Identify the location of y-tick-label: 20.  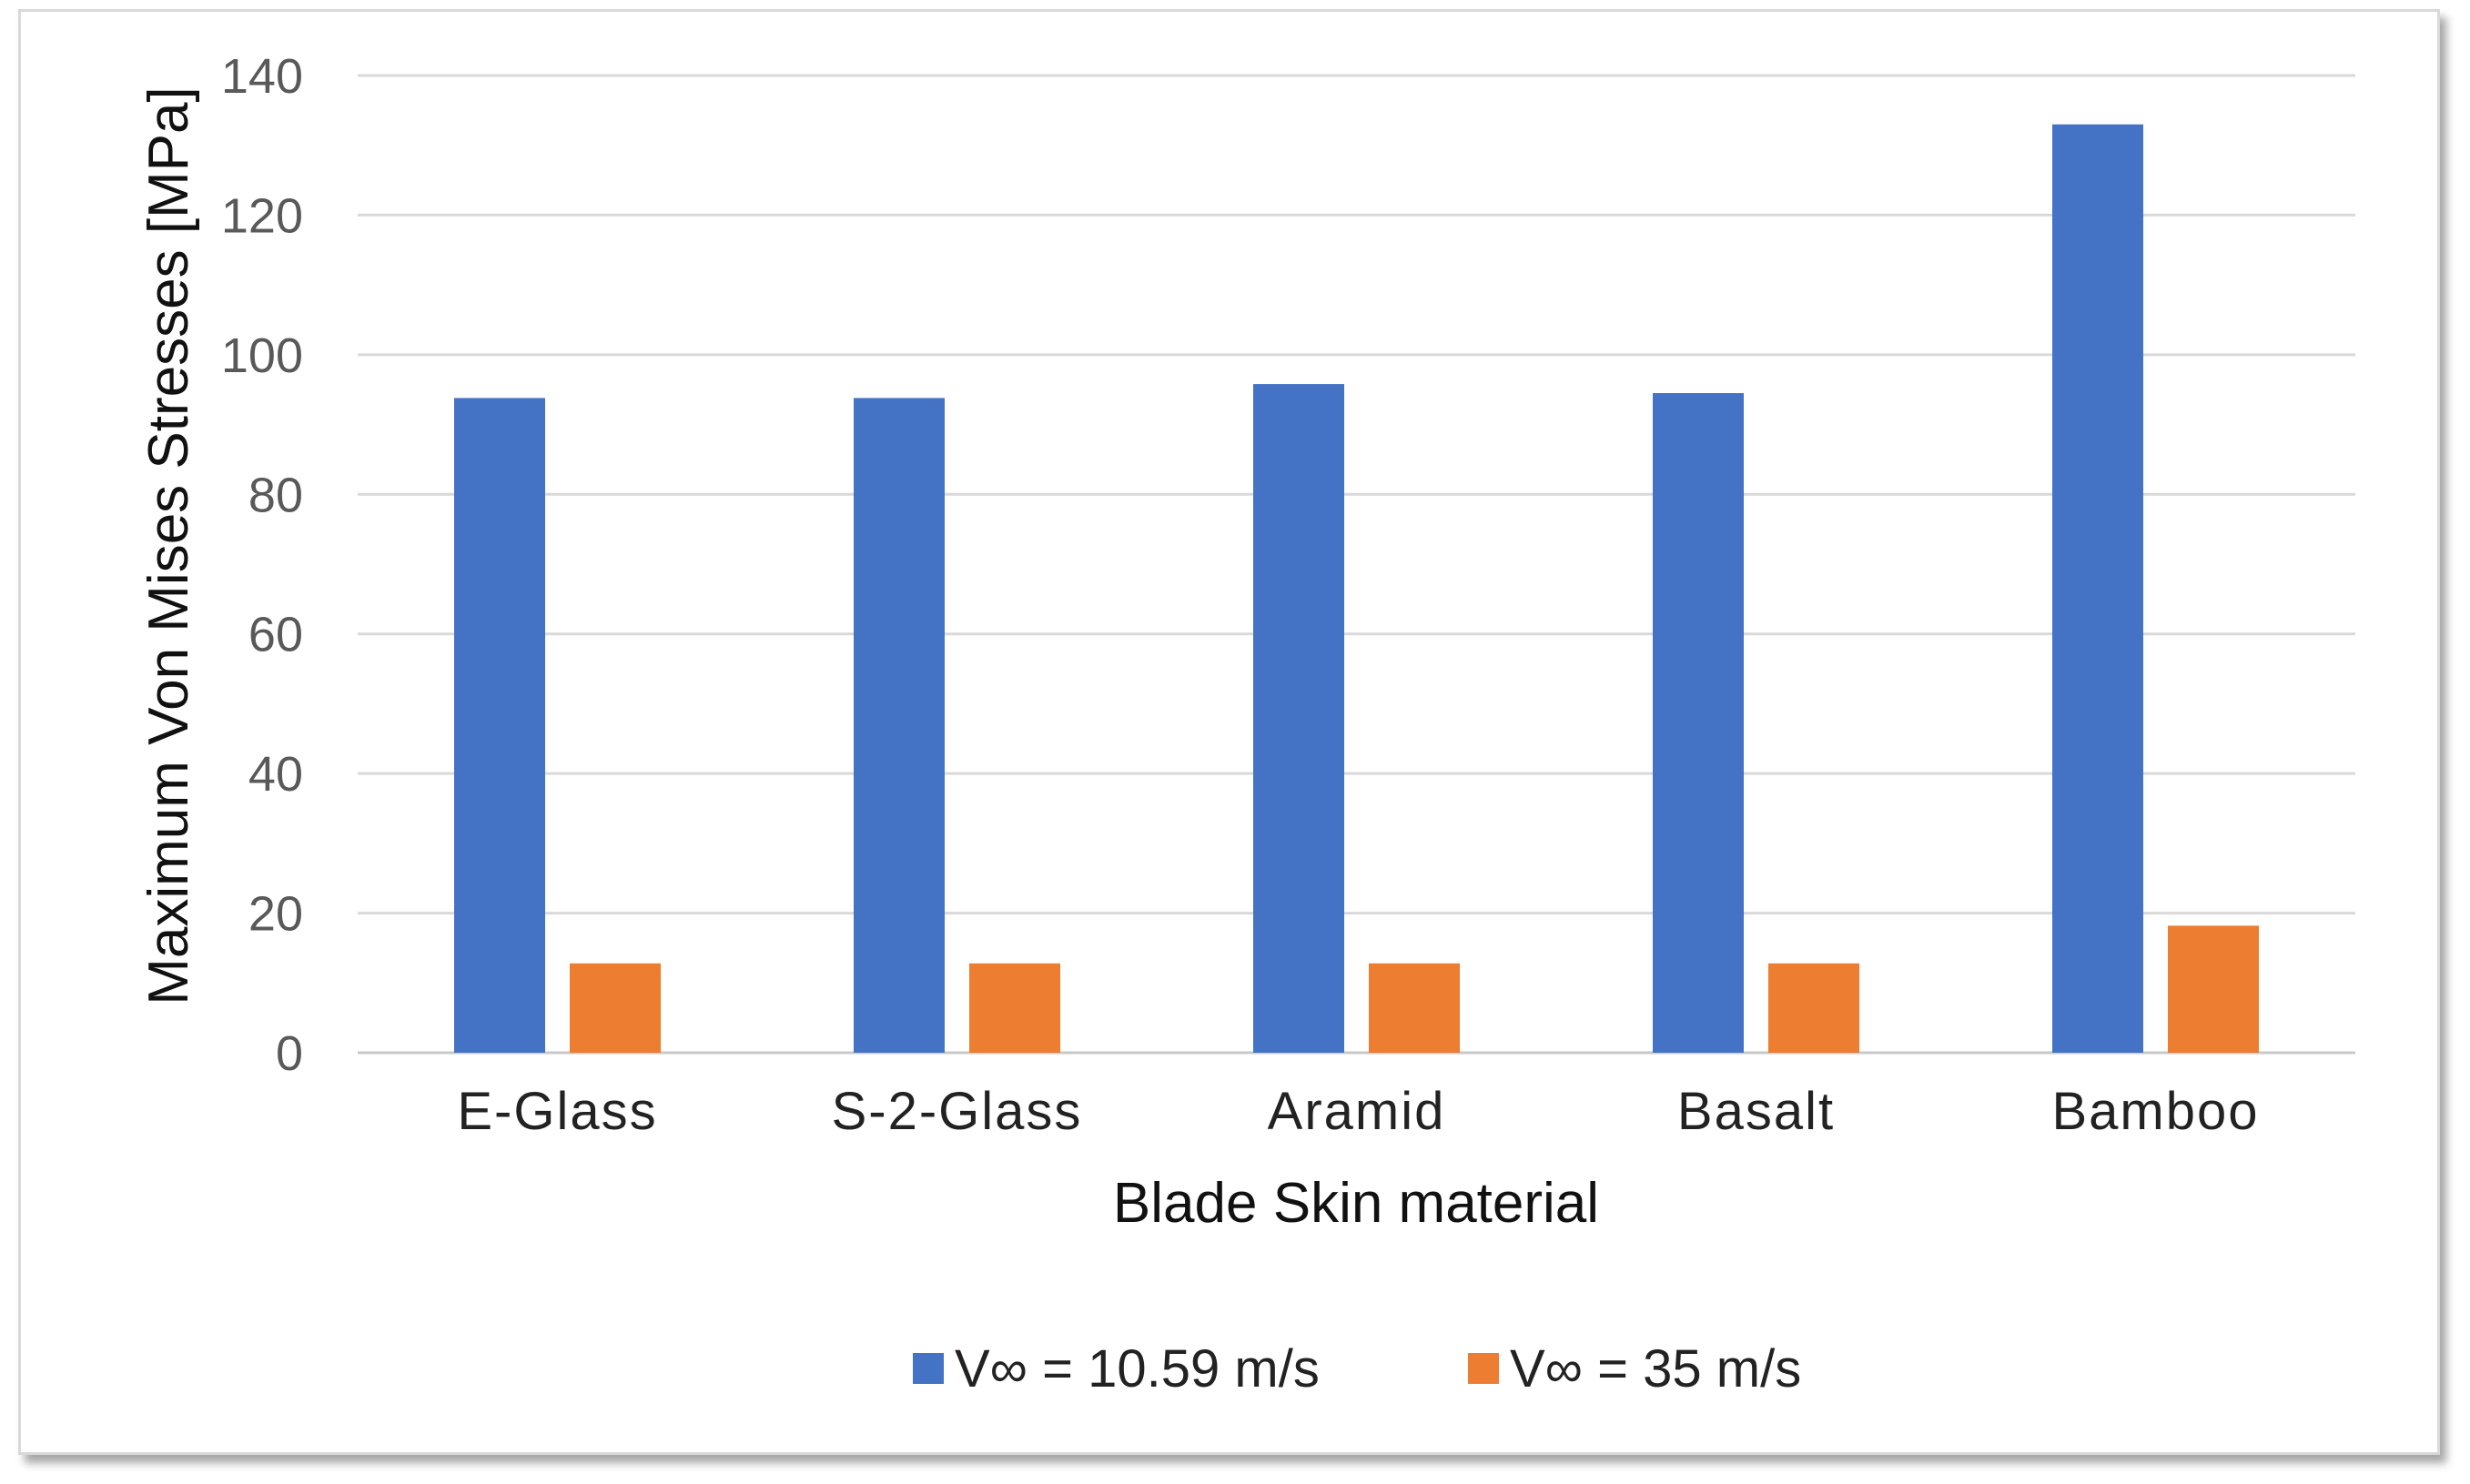
(275, 914).